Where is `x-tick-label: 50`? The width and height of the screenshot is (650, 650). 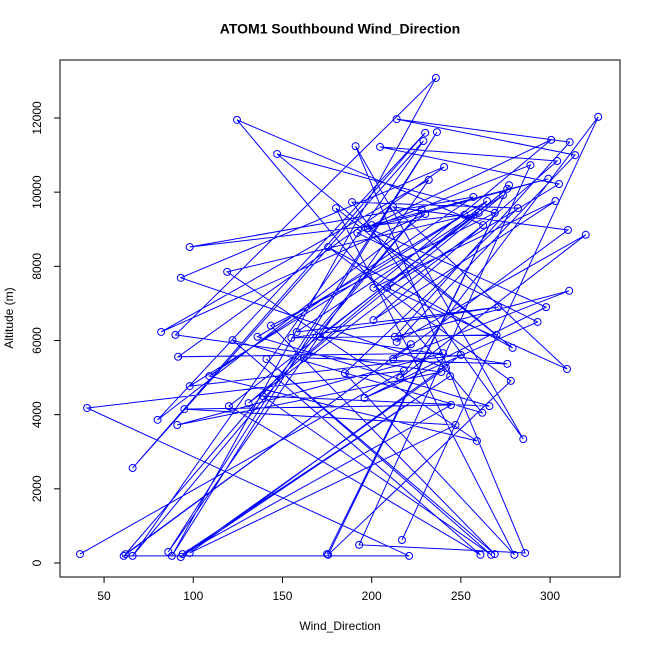
x-tick-label: 50 is located at coordinates (104, 596).